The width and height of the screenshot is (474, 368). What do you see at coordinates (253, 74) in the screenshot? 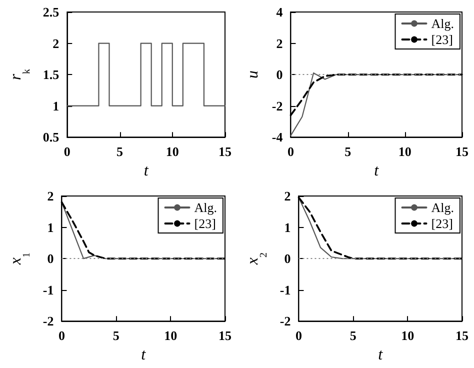
I see `y-axis-title: u` at bounding box center [253, 74].